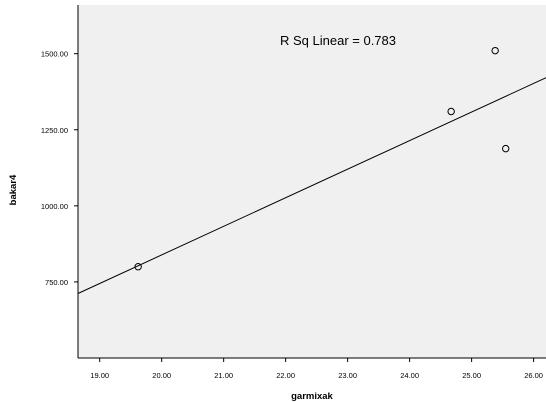 The height and width of the screenshot is (402, 546). What do you see at coordinates (54, 130) in the screenshot?
I see `y-tick-label: 1250.00` at bounding box center [54, 130].